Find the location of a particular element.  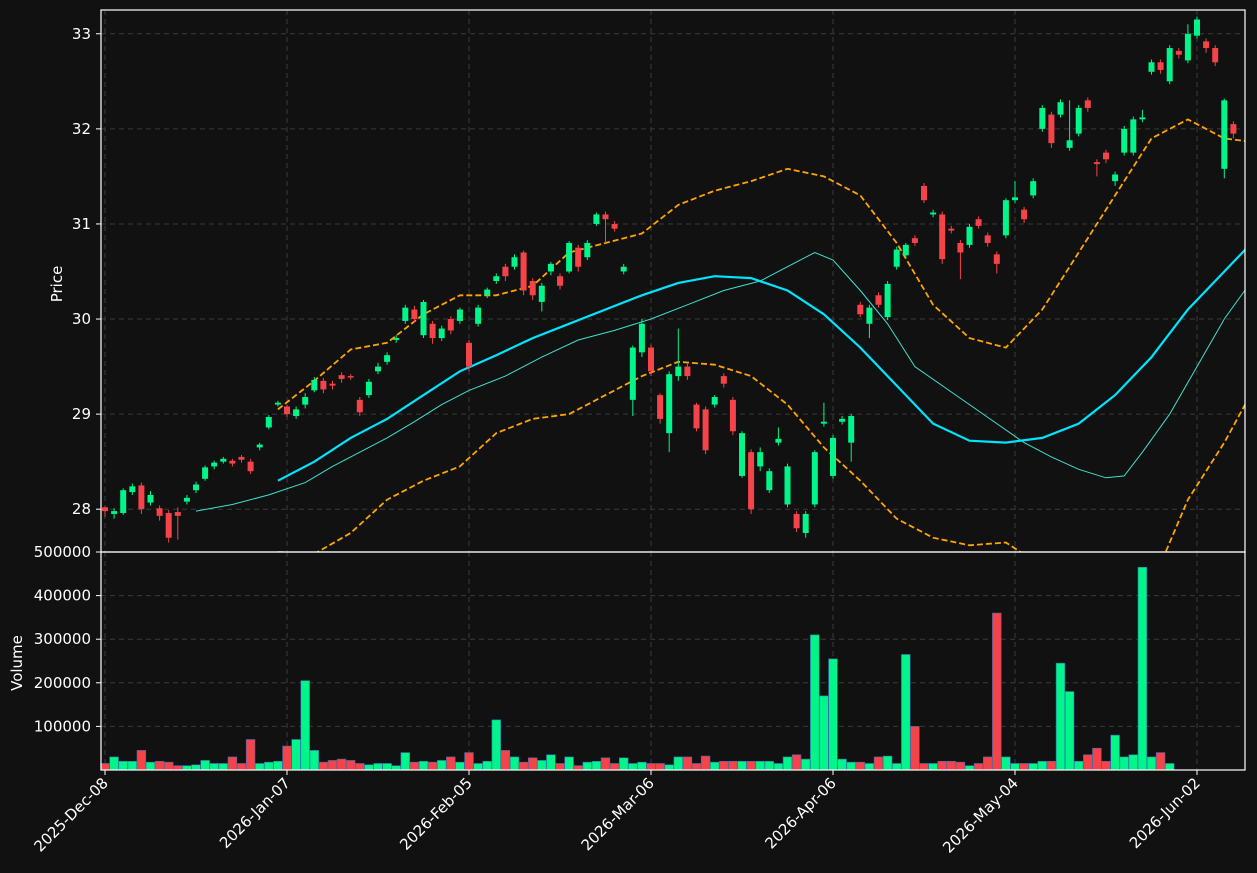

volume-tick-label: 500000 is located at coordinates (62, 552).